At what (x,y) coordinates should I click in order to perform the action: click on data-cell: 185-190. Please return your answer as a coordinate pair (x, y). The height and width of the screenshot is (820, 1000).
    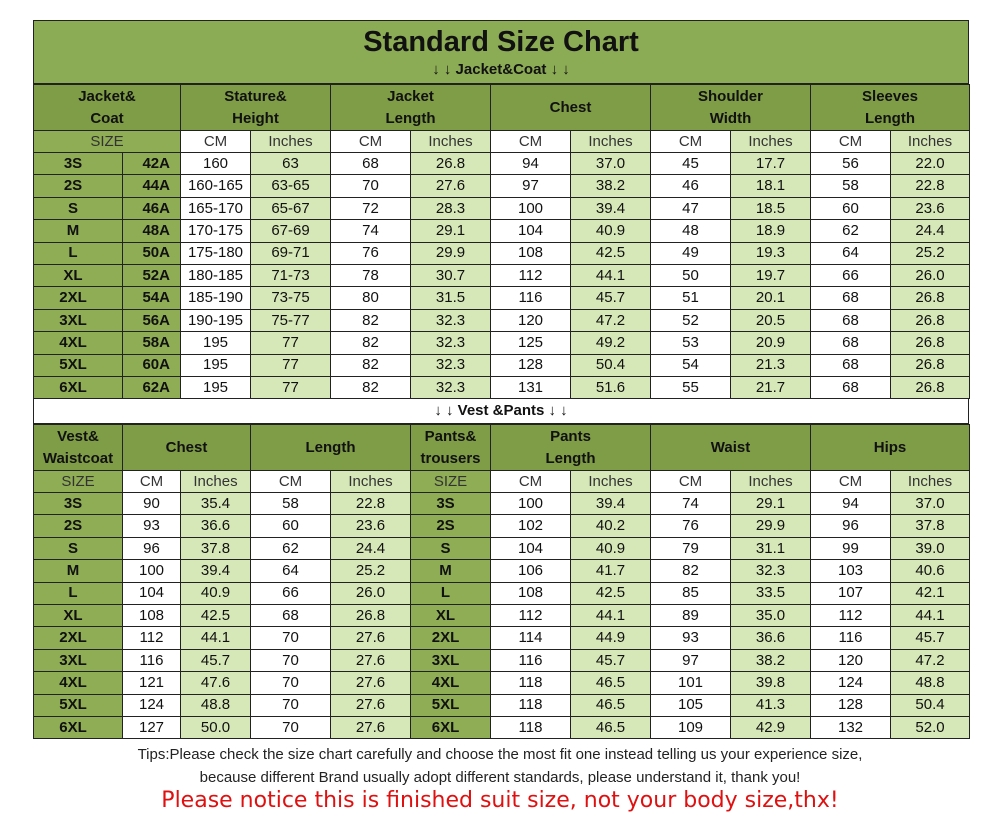
    Looking at the image, I should click on (215, 298).